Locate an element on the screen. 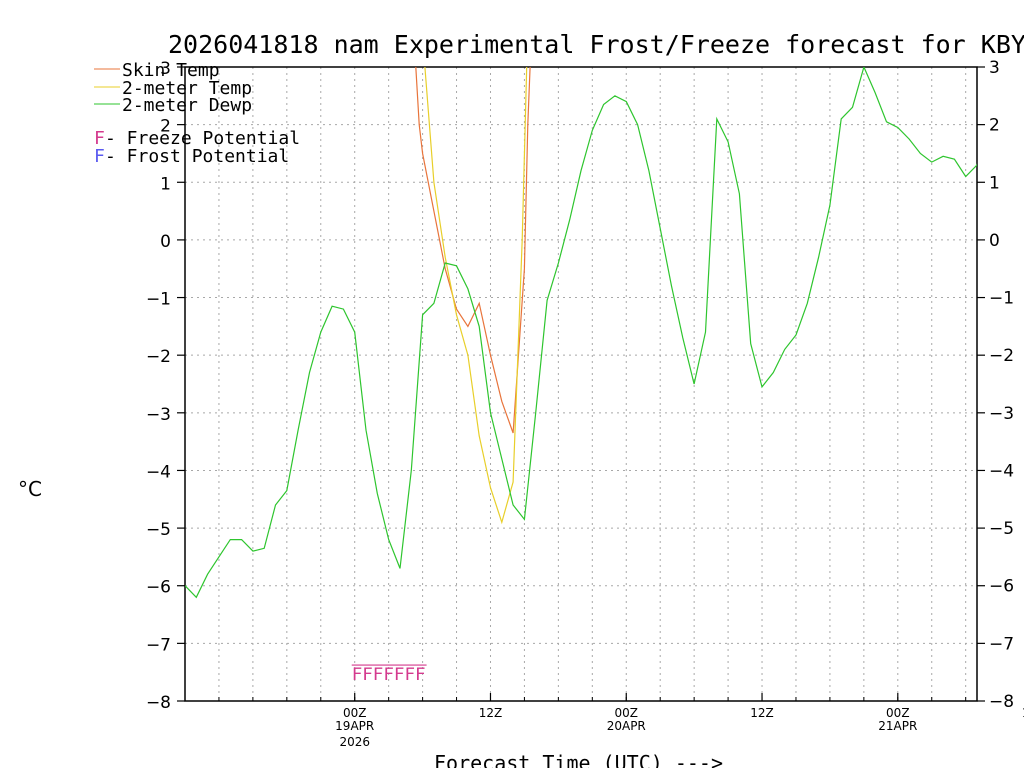 The height and width of the screenshot is (768, 1024). legend-item-2m-temp: 2-meter Temp is located at coordinates (173, 88).